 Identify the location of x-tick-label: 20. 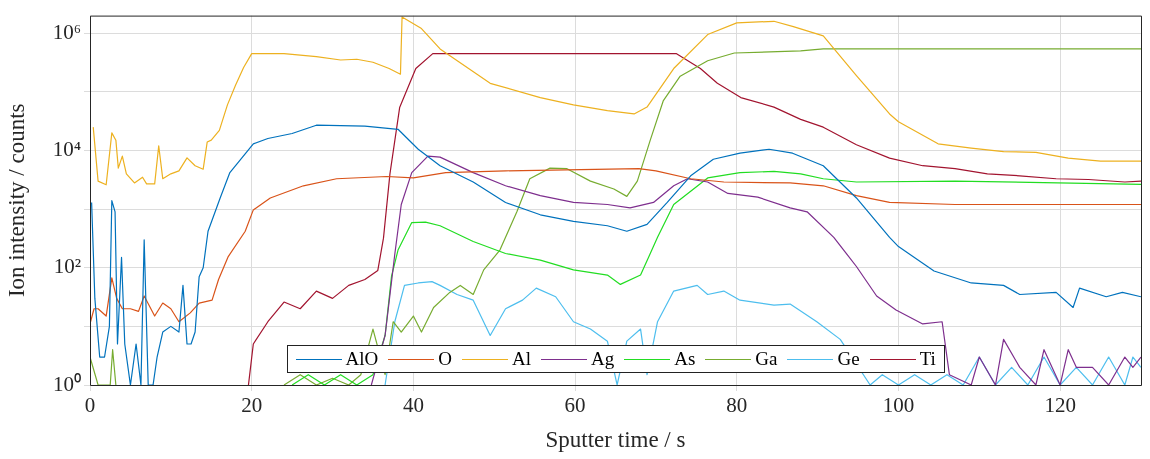
(252, 405).